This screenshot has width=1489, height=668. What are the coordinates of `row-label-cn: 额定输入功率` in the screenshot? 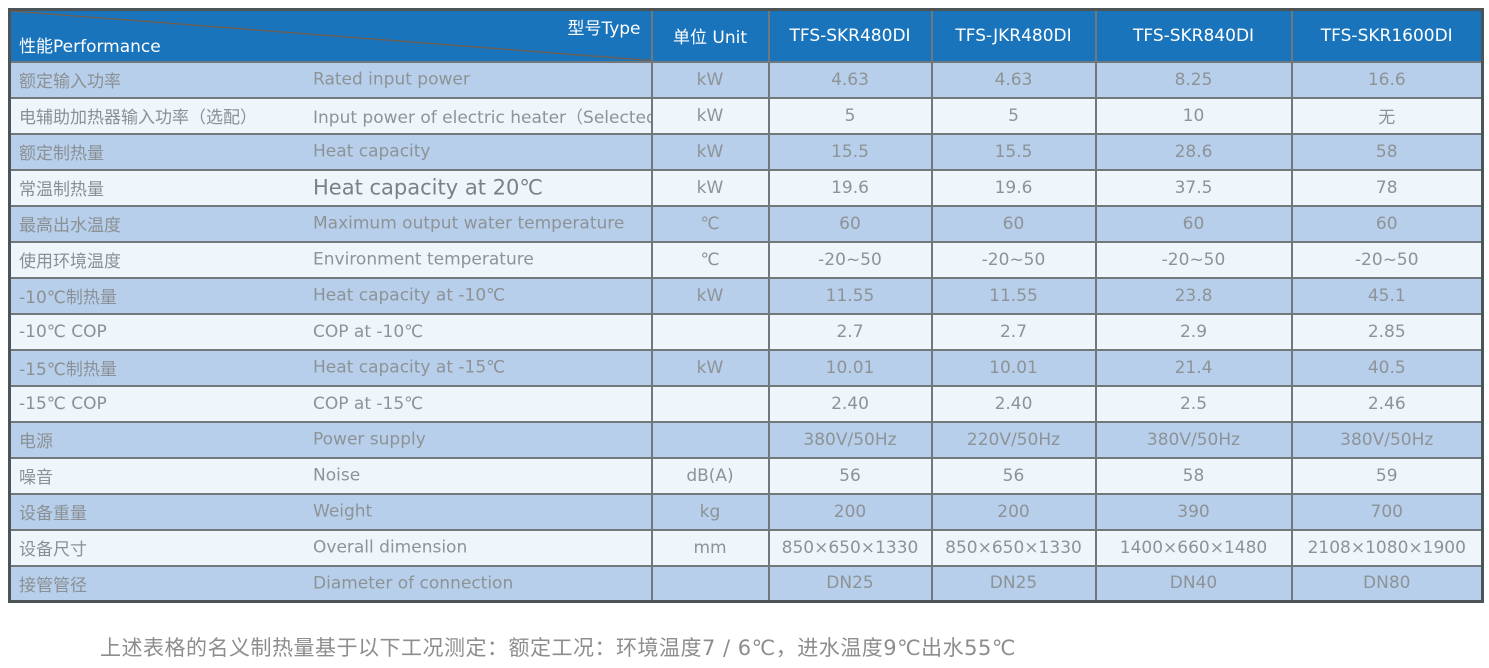 It's located at (70, 82).